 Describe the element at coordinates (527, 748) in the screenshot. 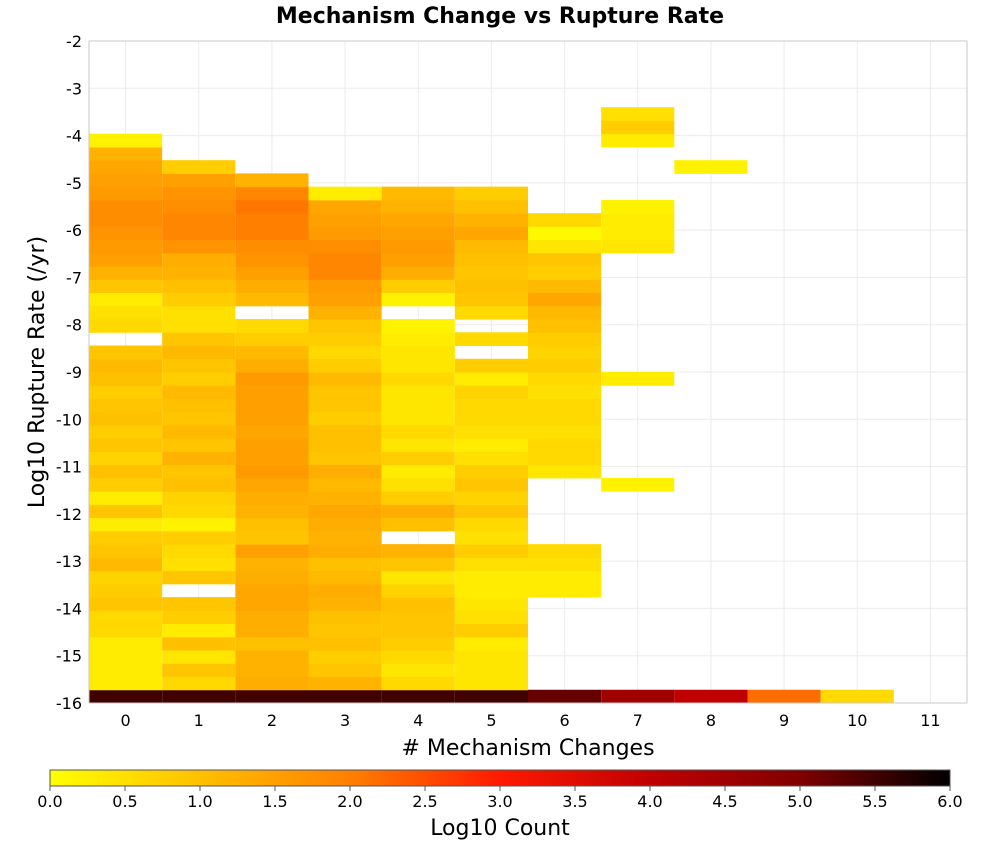

I see `x-axis-label: # Mechanism Changes` at that location.